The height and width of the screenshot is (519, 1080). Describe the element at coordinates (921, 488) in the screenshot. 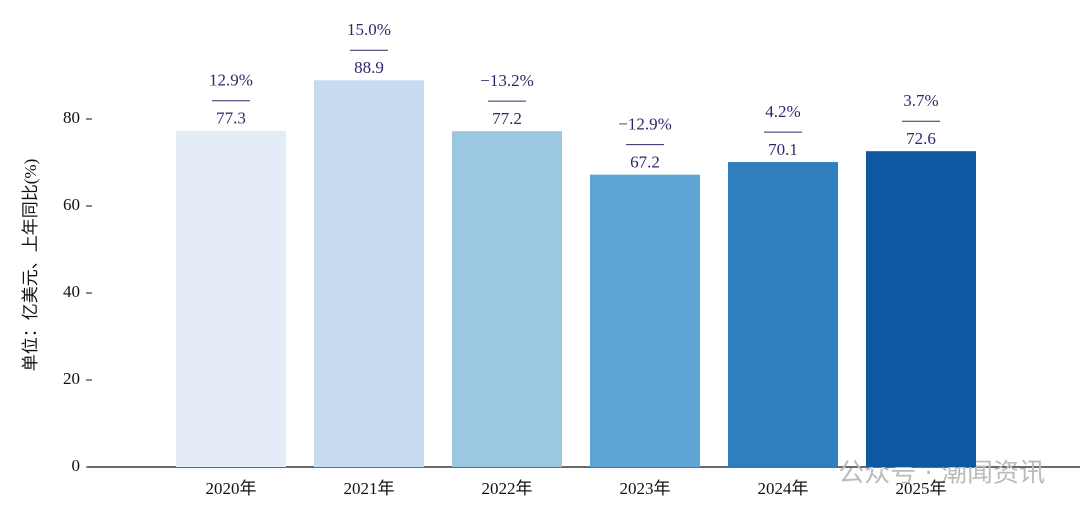

I see `x-tick-label: 2025年` at that location.